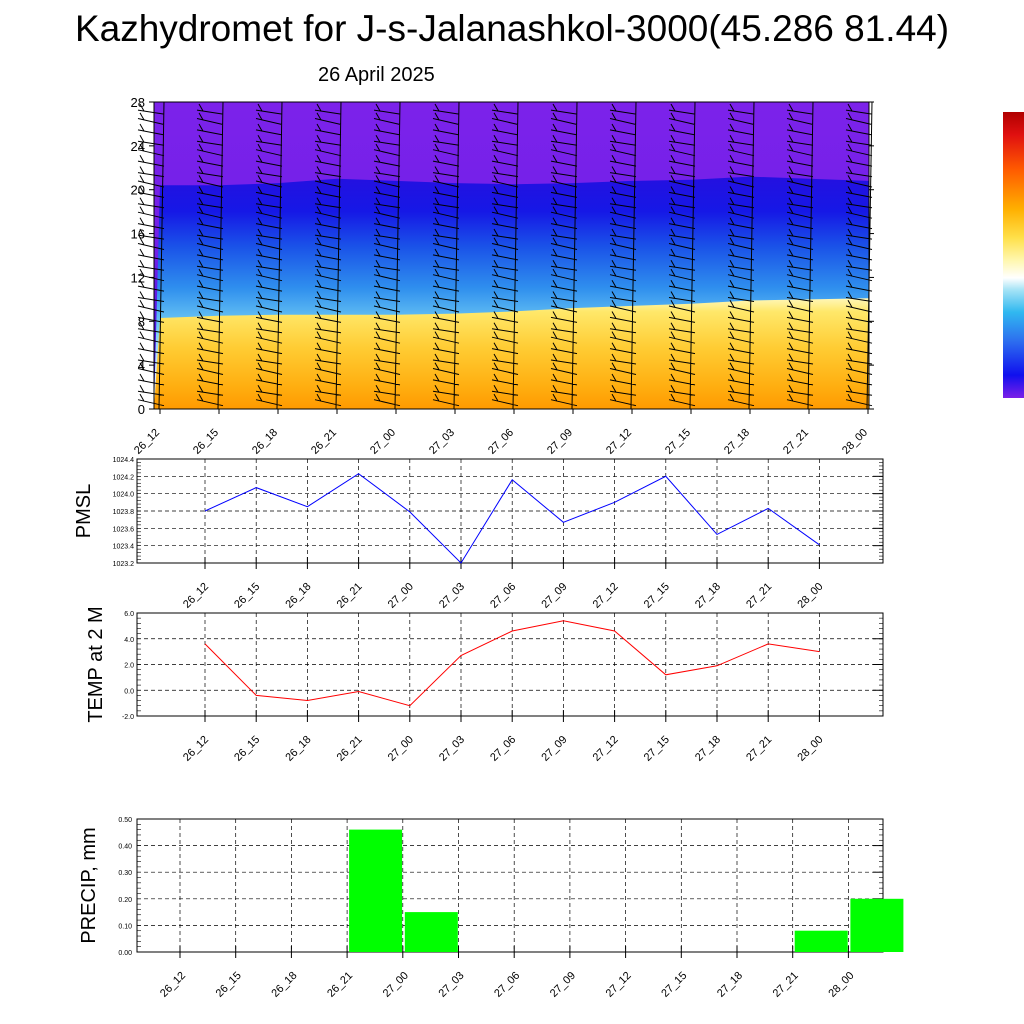  Describe the element at coordinates (129, 614) in the screenshot. I see `y-tick-label: 6.0` at that location.